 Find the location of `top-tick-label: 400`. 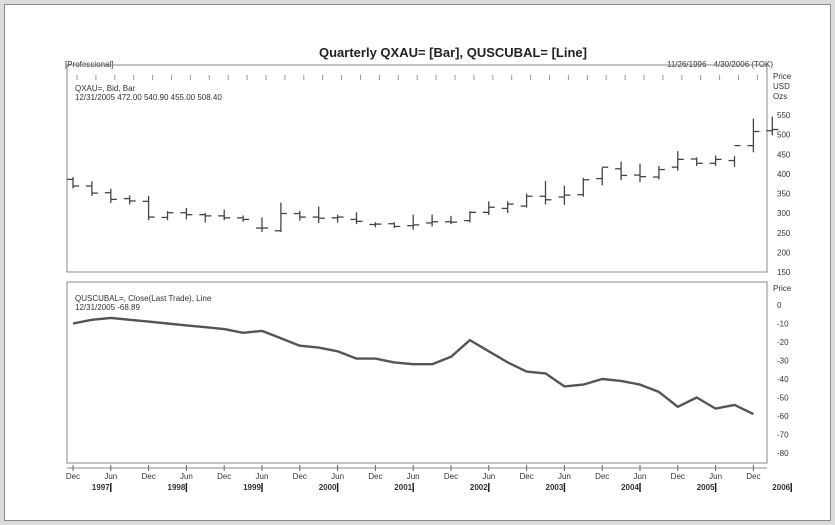

top-tick-label: 400 is located at coordinates (784, 174).